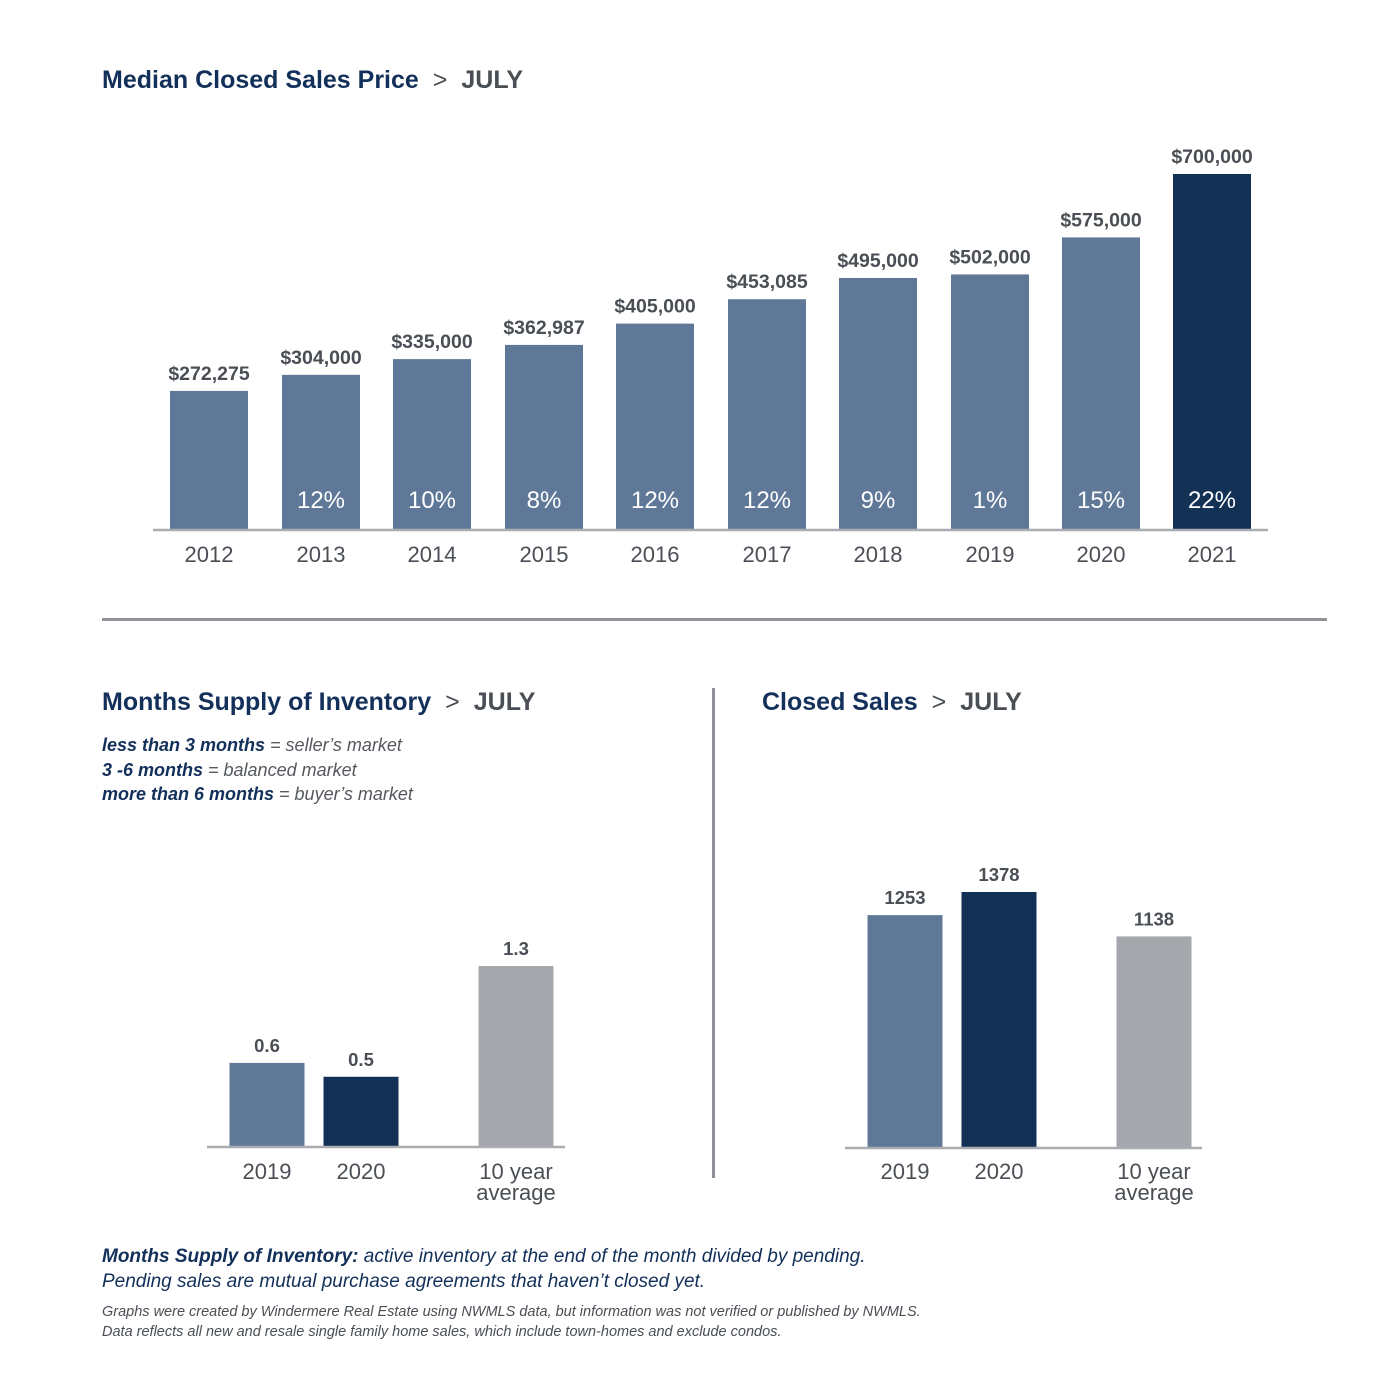  Describe the element at coordinates (1101, 554) in the screenshot. I see `median_price-category-label: 2020` at that location.